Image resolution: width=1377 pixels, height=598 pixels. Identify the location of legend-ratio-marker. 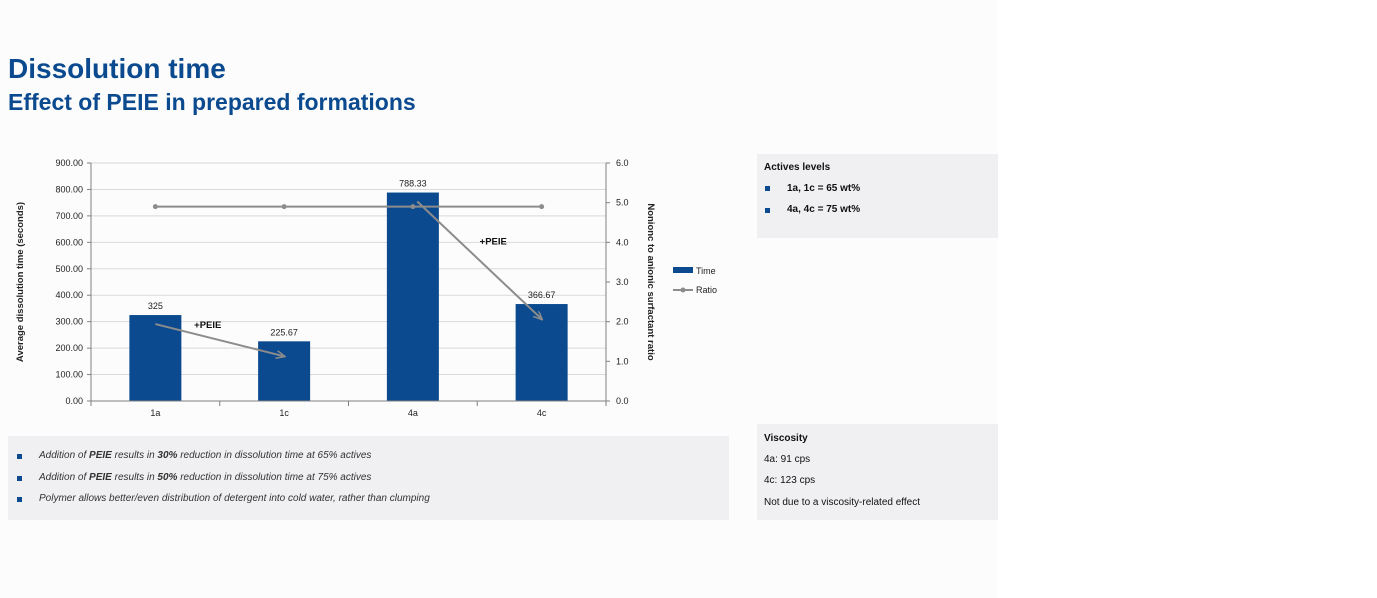
(683, 290).